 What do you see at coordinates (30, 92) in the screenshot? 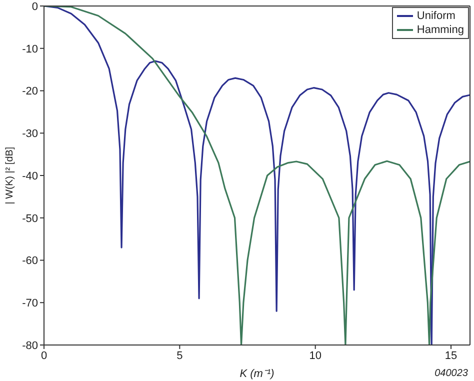
I see `y-tick-label: -20` at bounding box center [30, 92].